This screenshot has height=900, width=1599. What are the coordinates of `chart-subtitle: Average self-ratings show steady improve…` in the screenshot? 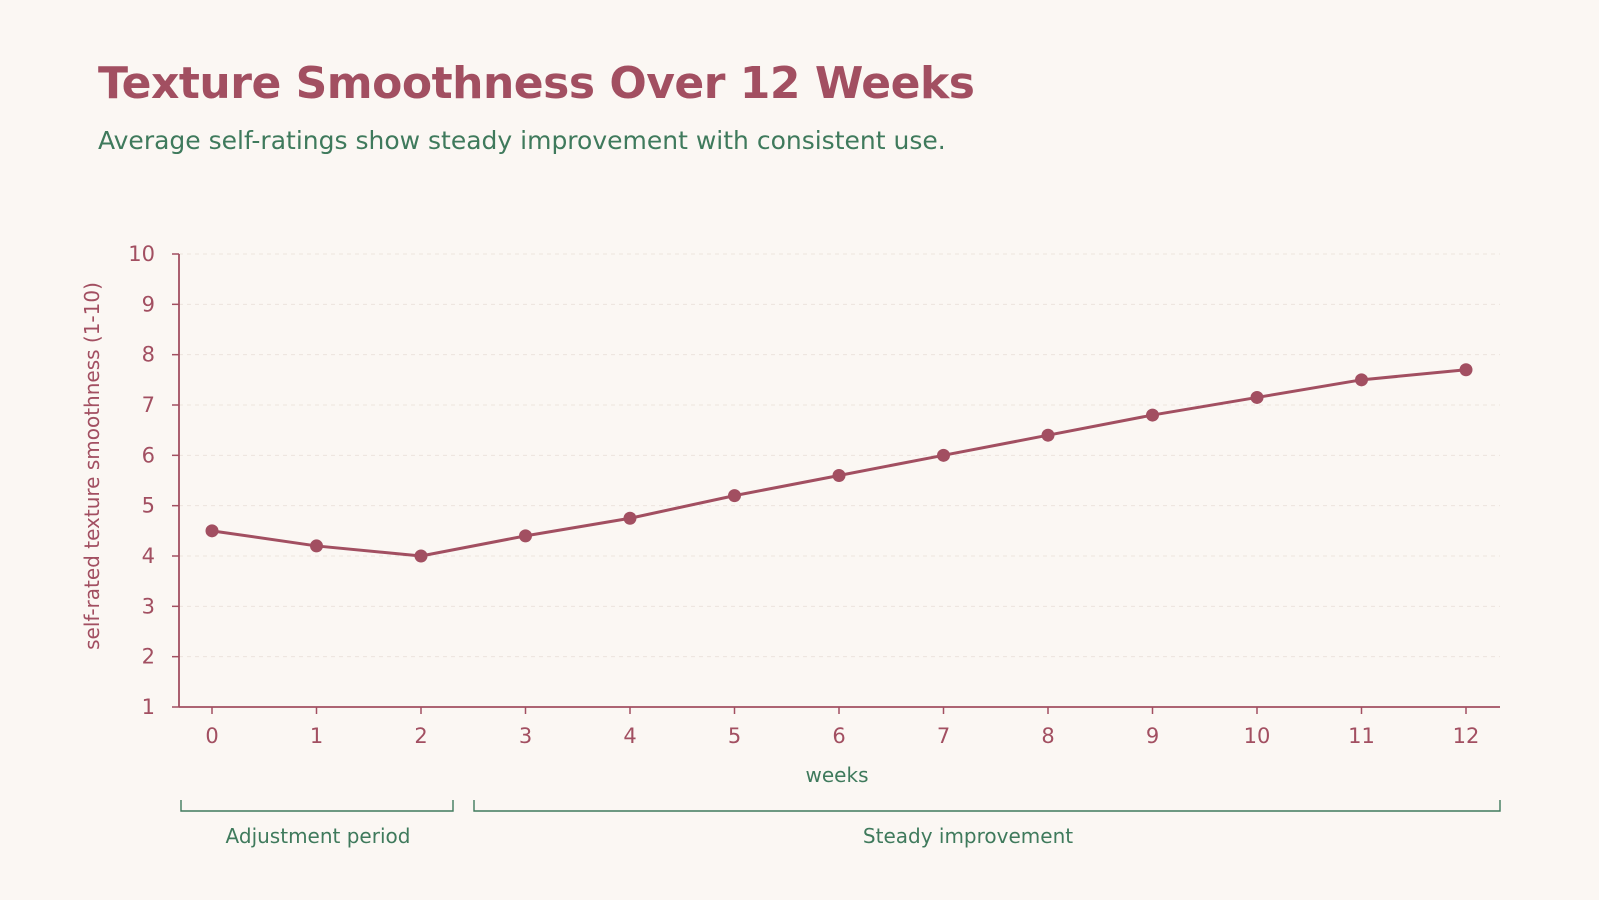 It's located at (522, 140).